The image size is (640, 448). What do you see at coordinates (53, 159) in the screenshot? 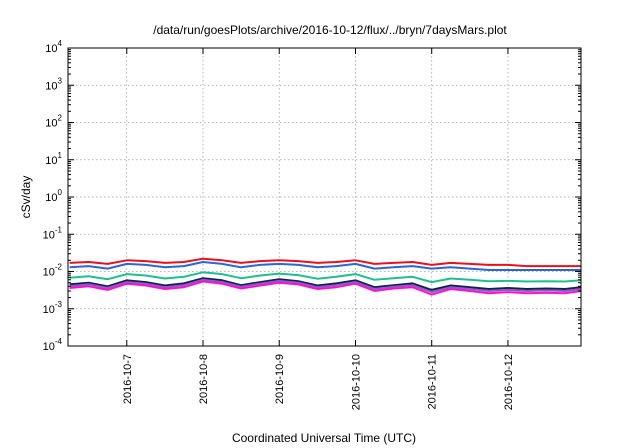
I see `y-tick-label: 10¹` at bounding box center [53, 159].